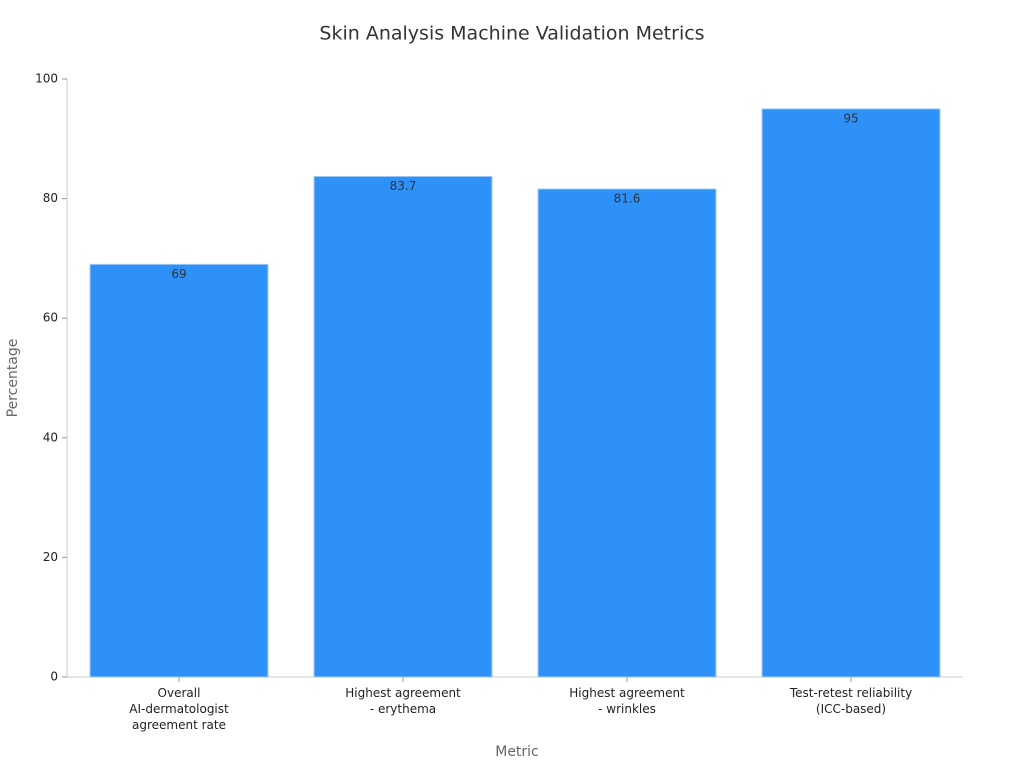 This screenshot has width=1024, height=768. I want to click on x-tick-label: Highest agreement - wrinkles, so click(627, 701).